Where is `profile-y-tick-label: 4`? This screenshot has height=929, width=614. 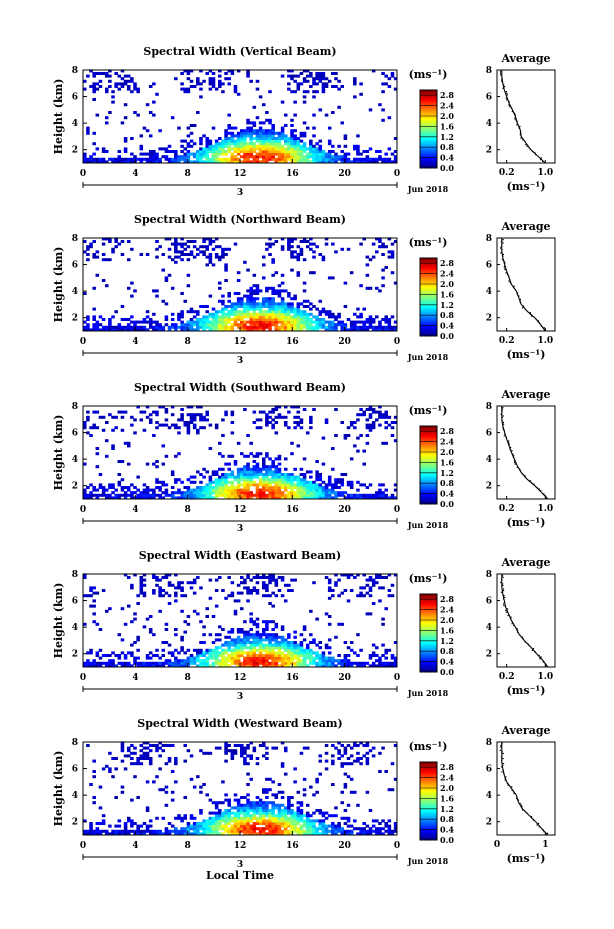 profile-y-tick-label: 4 is located at coordinates (489, 628).